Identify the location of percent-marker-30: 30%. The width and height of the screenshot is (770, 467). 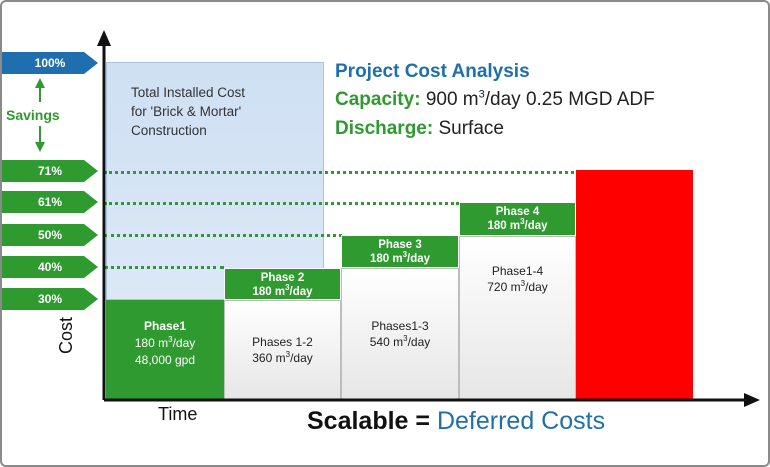
(50, 299).